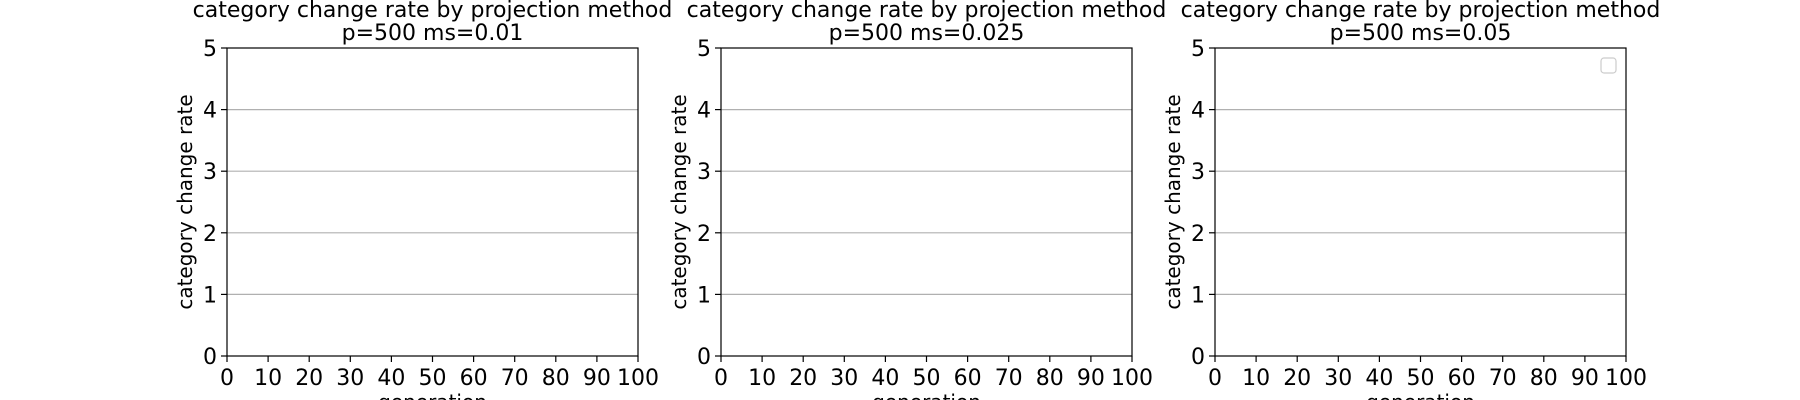 This screenshot has width=1800, height=400. I want to click on chart-title-line-2: p=500 ms=0.025, so click(927, 33).